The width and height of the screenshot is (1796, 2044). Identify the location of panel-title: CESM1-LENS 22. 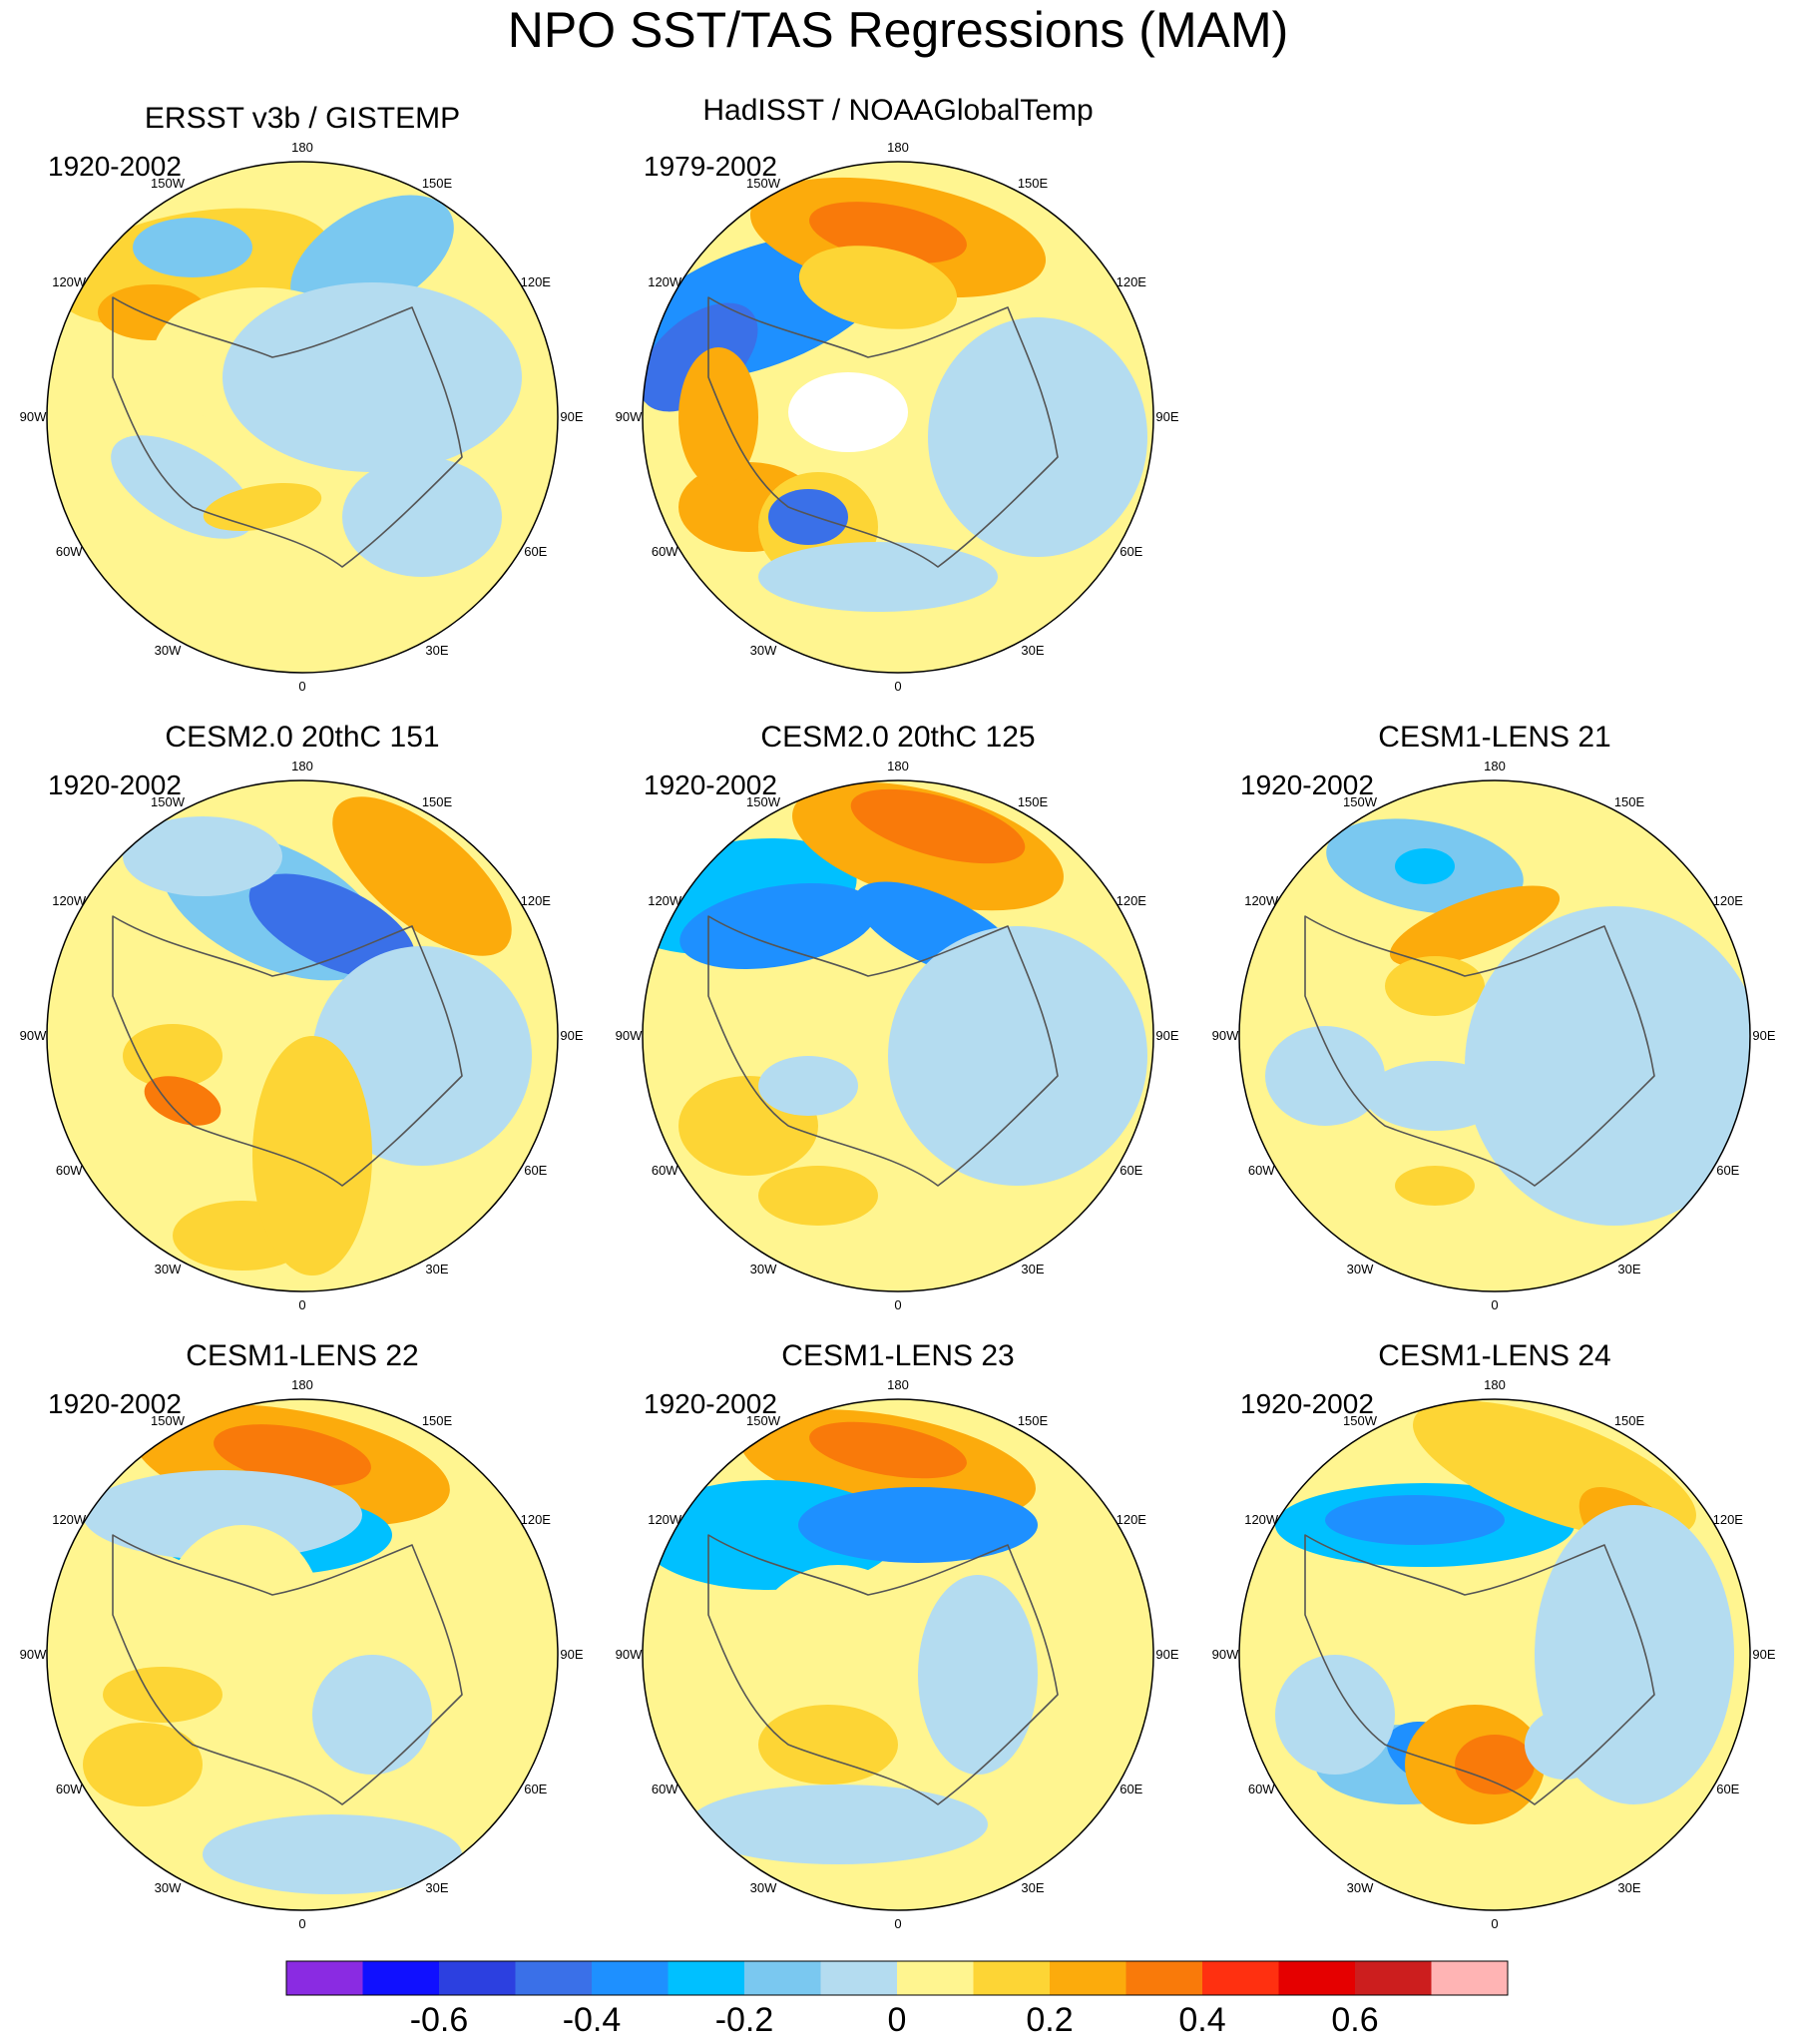
(302, 1355).